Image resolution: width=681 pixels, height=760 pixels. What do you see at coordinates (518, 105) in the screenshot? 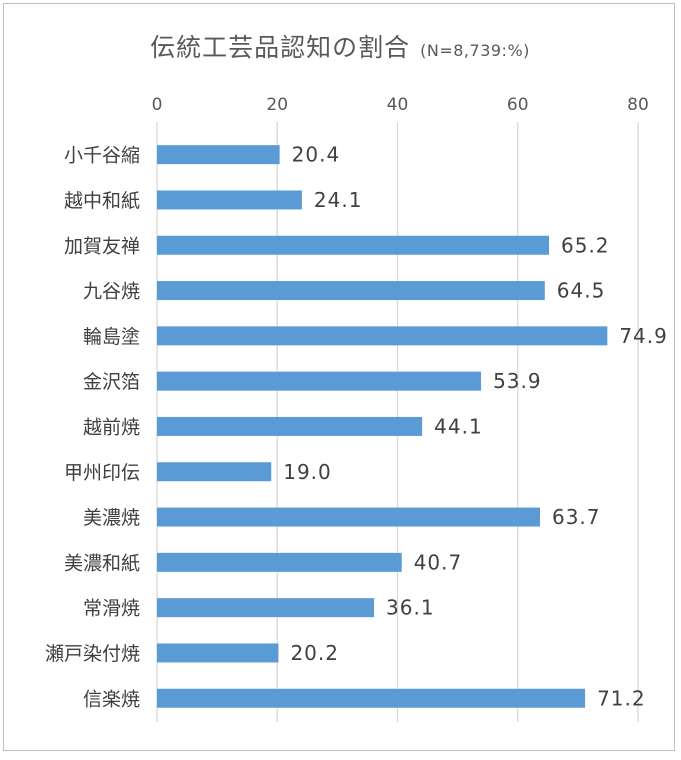
I see `x-tick-label: 60` at bounding box center [518, 105].